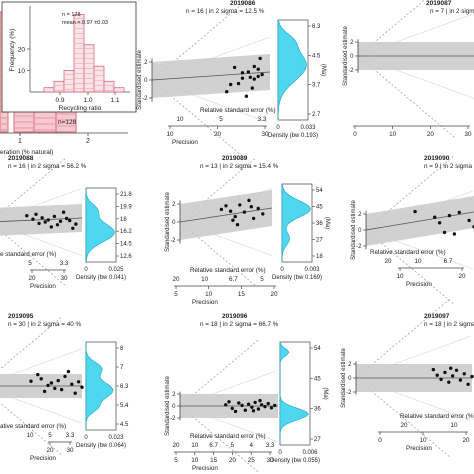 This screenshot has width=474, height=474. Describe the element at coordinates (310, 453) in the screenshot. I see `density-tick-label: 0.006` at that location.